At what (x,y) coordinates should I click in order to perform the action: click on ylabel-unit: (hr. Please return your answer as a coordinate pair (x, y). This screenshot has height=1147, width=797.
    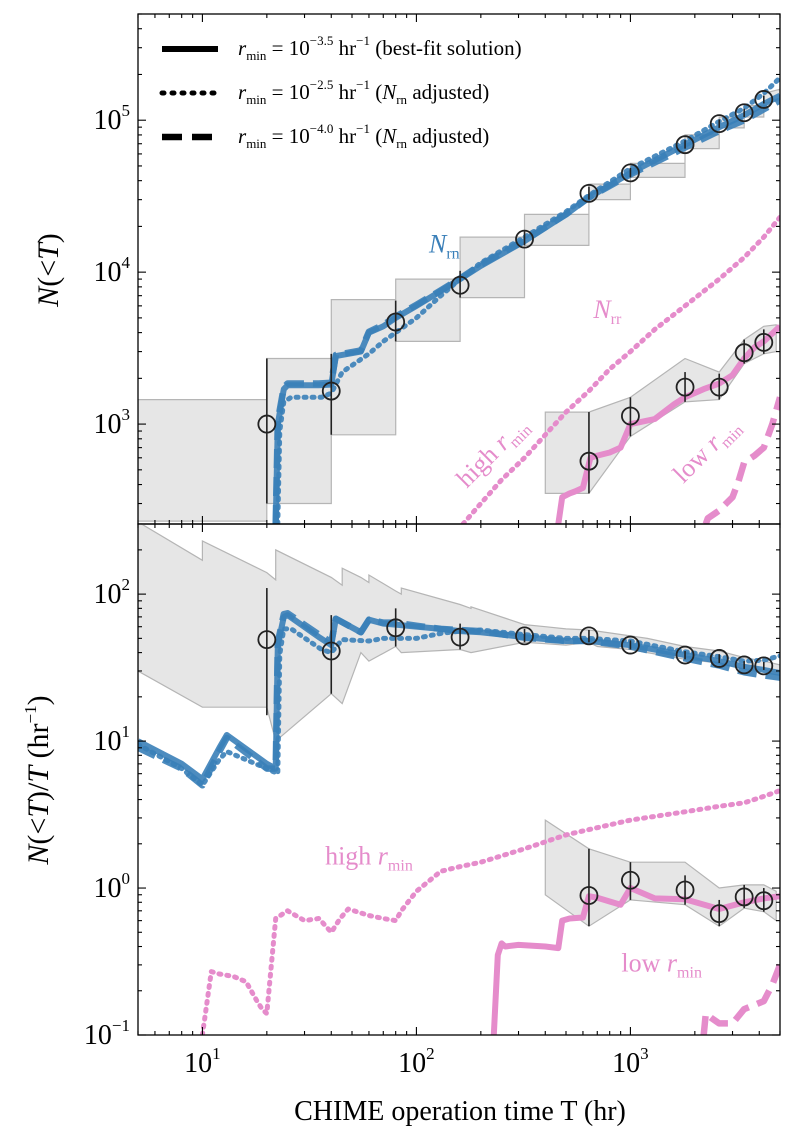
    Looking at the image, I should click on (38, 744).